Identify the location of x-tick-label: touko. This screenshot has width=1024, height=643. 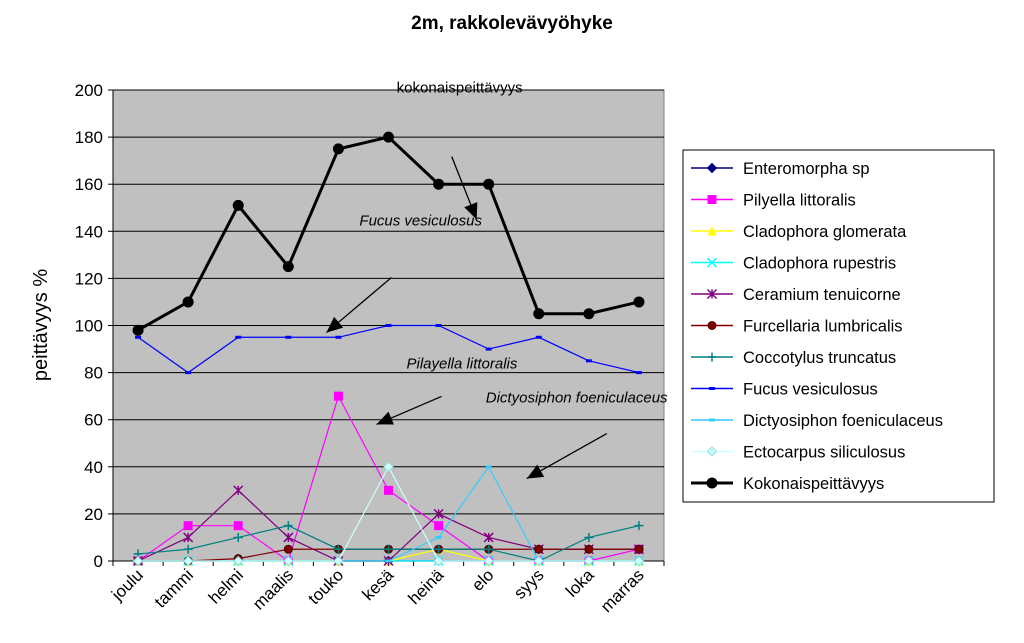
(325, 586).